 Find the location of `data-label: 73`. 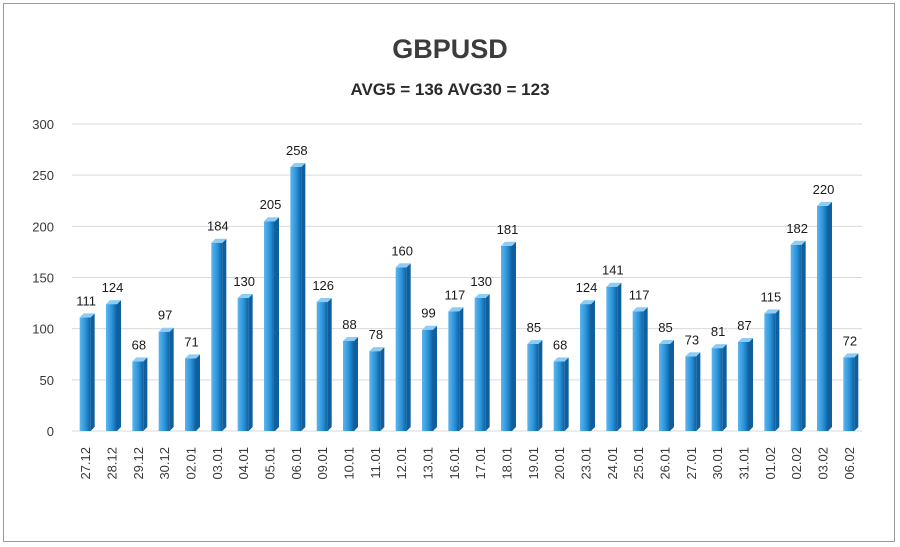

data-label: 73 is located at coordinates (692, 339).